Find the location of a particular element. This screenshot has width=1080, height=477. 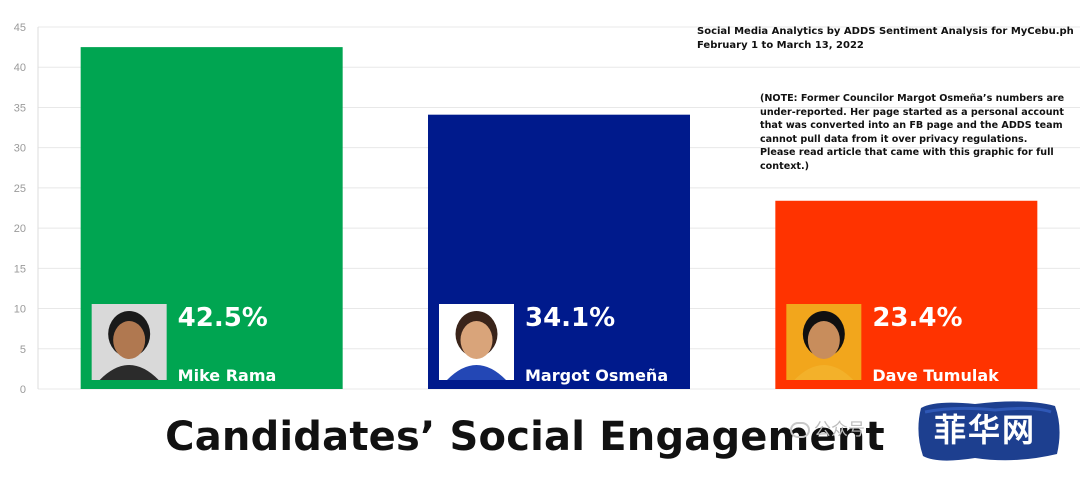

brush-badge-icon is located at coordinates (989, 431).